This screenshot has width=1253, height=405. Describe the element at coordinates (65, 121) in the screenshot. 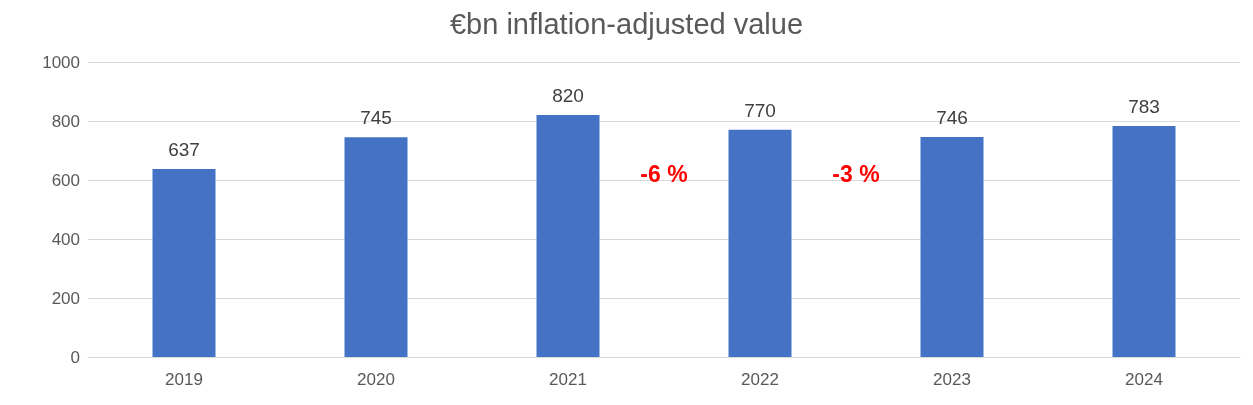

I see `y-tick-label: 800` at that location.